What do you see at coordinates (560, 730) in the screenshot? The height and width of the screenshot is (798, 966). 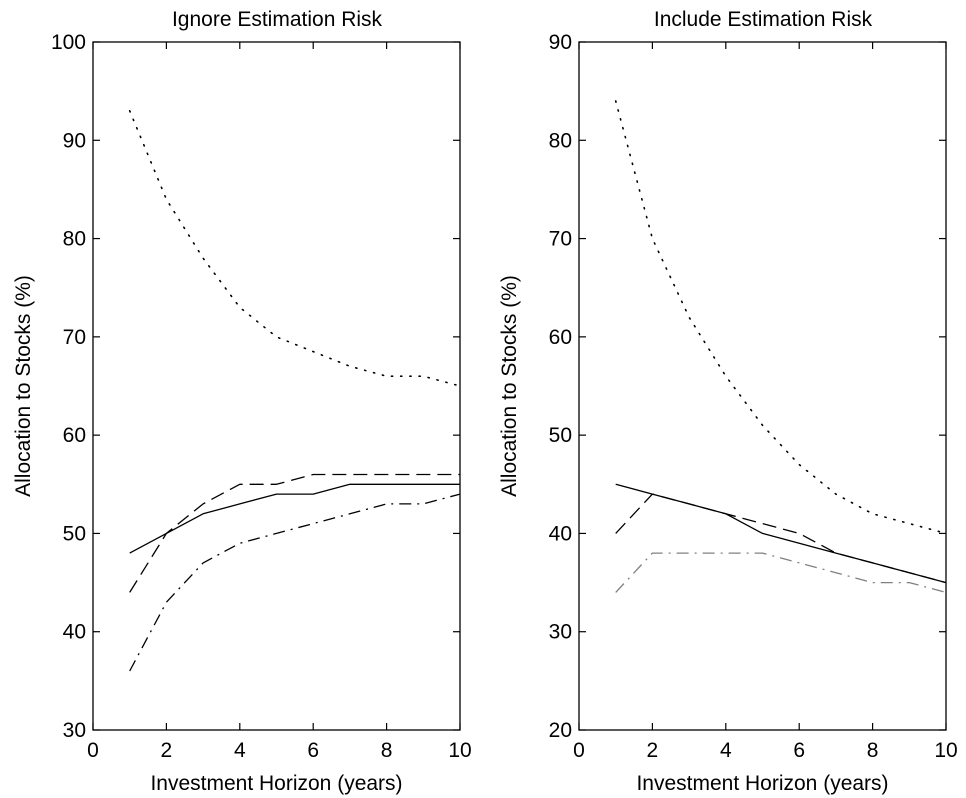 I see `y-tick-label: 20` at bounding box center [560, 730].